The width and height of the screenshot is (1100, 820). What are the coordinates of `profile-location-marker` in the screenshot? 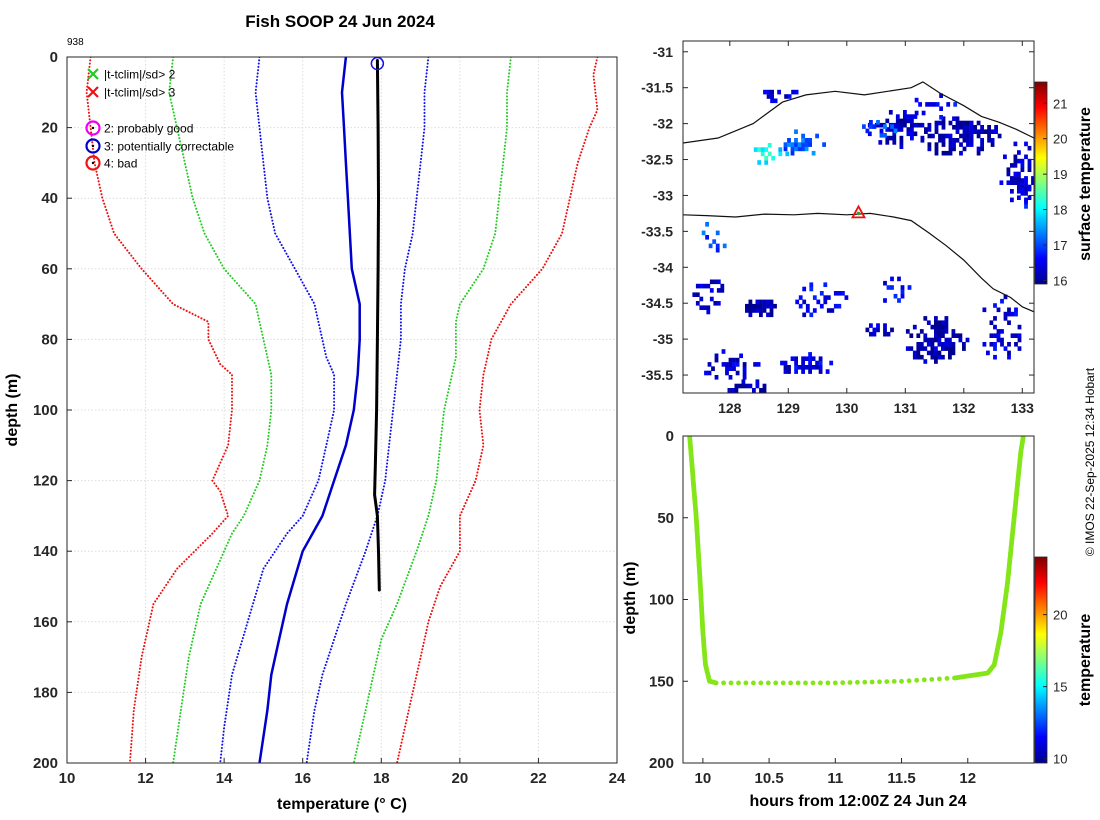 It's located at (858, 211).